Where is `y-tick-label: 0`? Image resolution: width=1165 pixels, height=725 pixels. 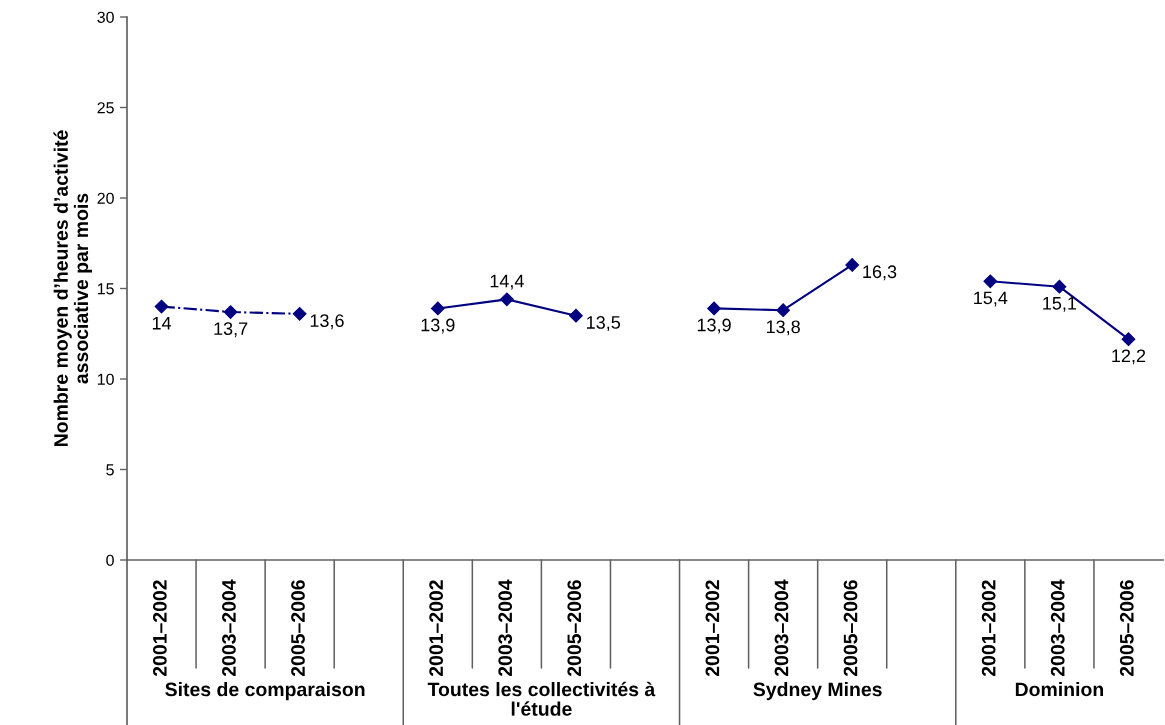
y-tick-label: 0 is located at coordinates (110, 560).